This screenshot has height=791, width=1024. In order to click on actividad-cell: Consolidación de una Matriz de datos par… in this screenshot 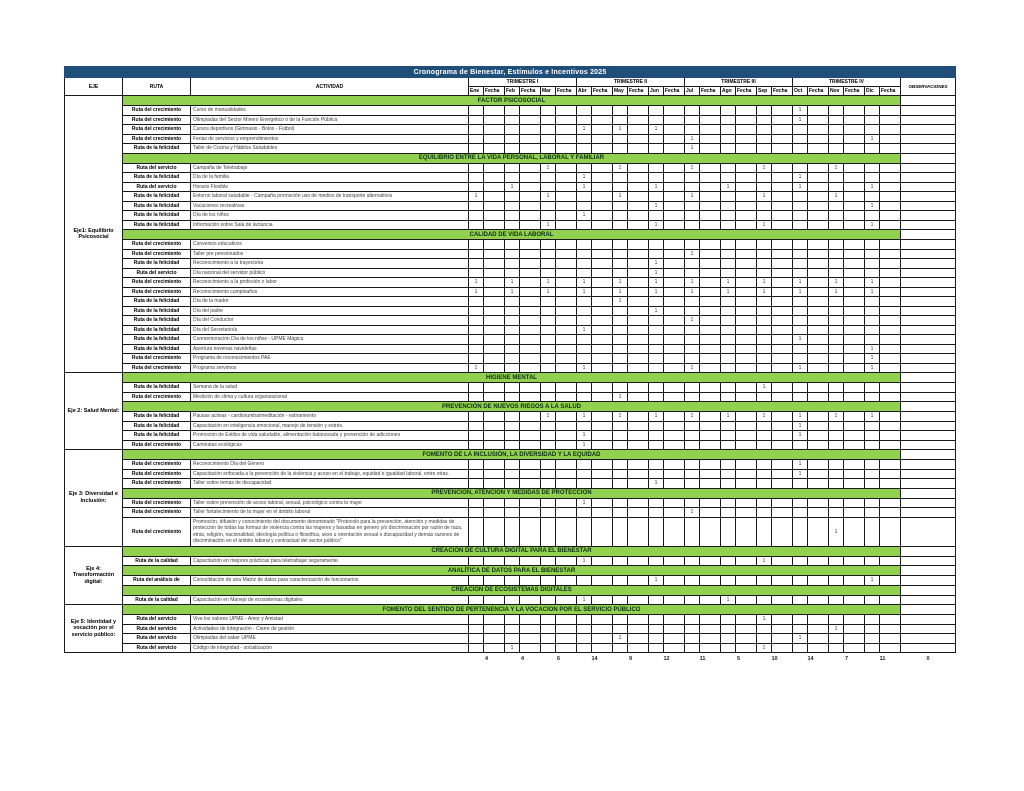, I will do `click(329, 580)`.